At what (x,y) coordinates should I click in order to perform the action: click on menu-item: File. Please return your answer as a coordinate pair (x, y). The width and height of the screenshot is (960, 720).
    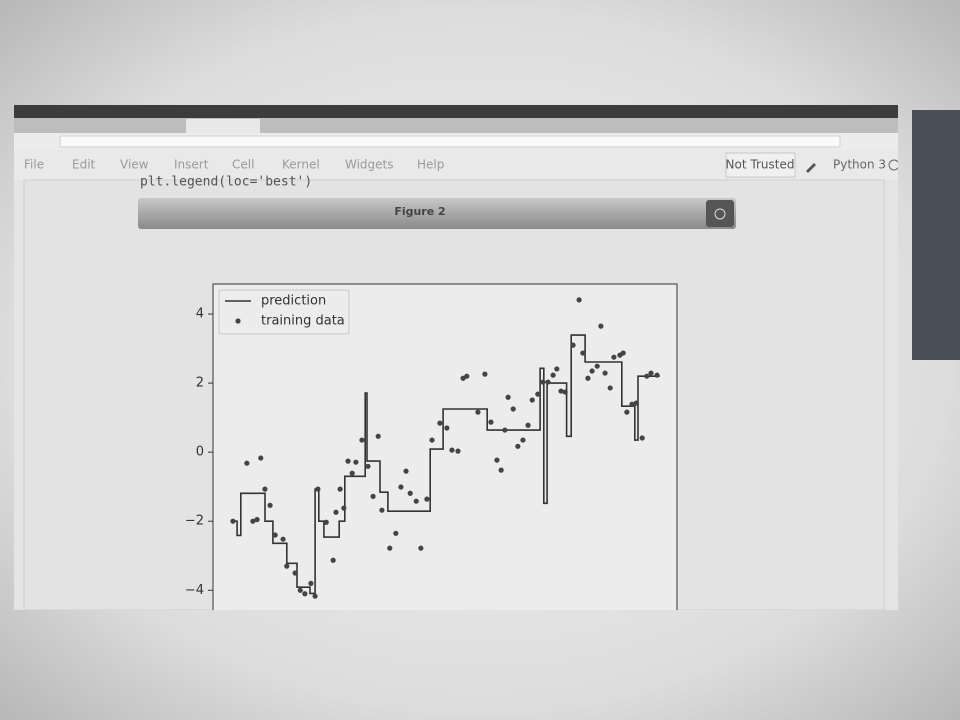
    Looking at the image, I should click on (34, 165).